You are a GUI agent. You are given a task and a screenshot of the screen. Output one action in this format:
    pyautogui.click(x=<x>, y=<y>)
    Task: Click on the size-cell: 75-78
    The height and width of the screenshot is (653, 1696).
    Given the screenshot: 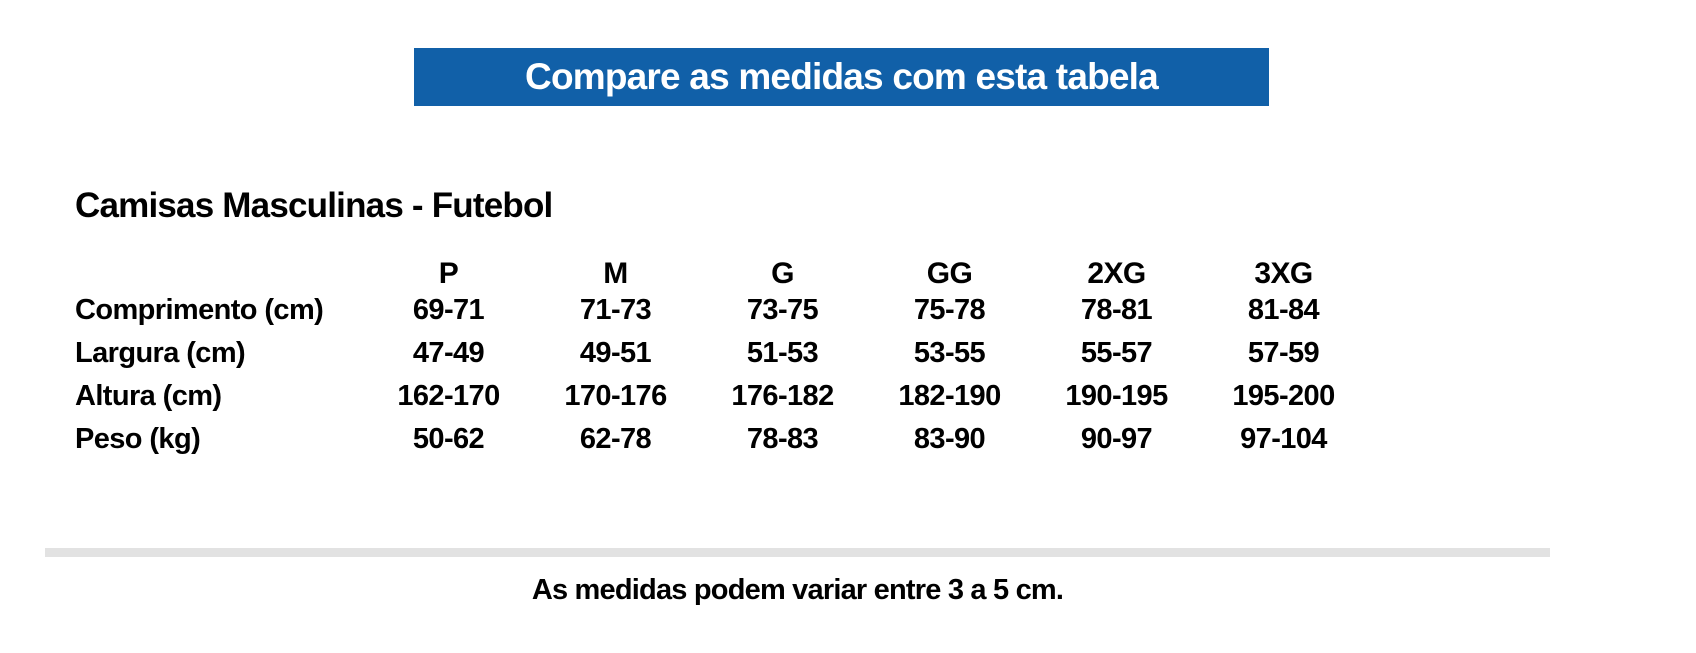 What is the action you would take?
    pyautogui.click(x=949, y=310)
    